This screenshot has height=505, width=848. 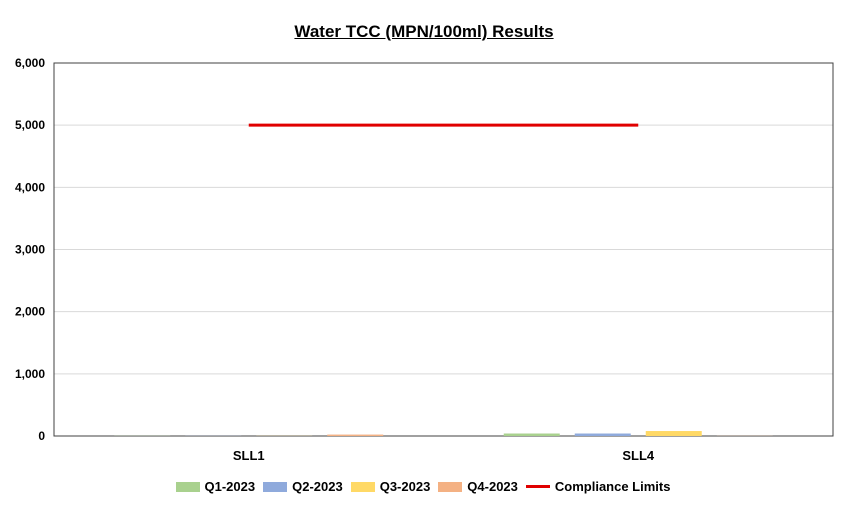 I want to click on legend-item-q2: Q2-2023, so click(x=303, y=486).